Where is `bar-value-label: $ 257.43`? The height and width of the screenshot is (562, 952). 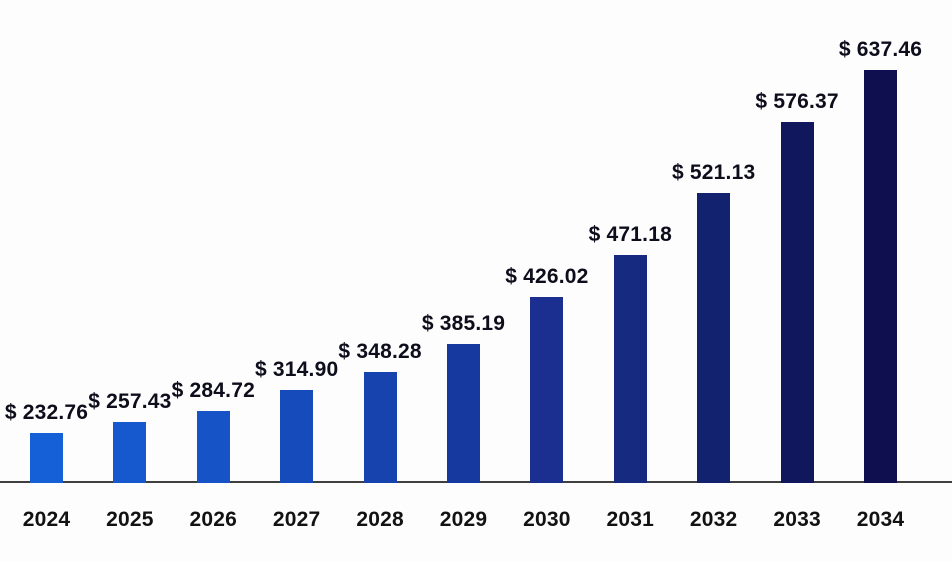 bar-value-label: $ 257.43 is located at coordinates (130, 401).